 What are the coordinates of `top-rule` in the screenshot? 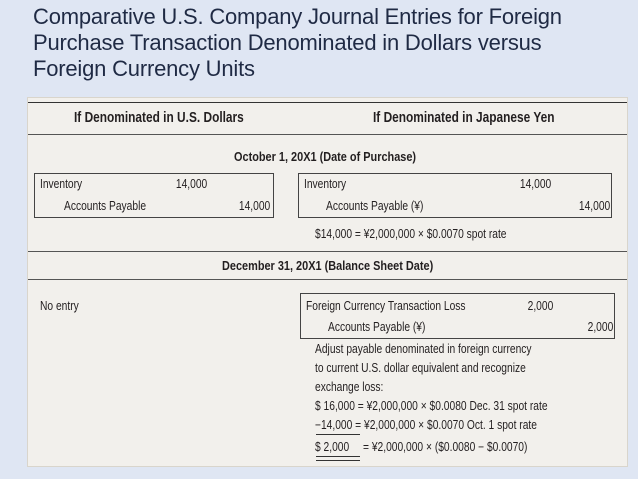 It's located at (327, 102).